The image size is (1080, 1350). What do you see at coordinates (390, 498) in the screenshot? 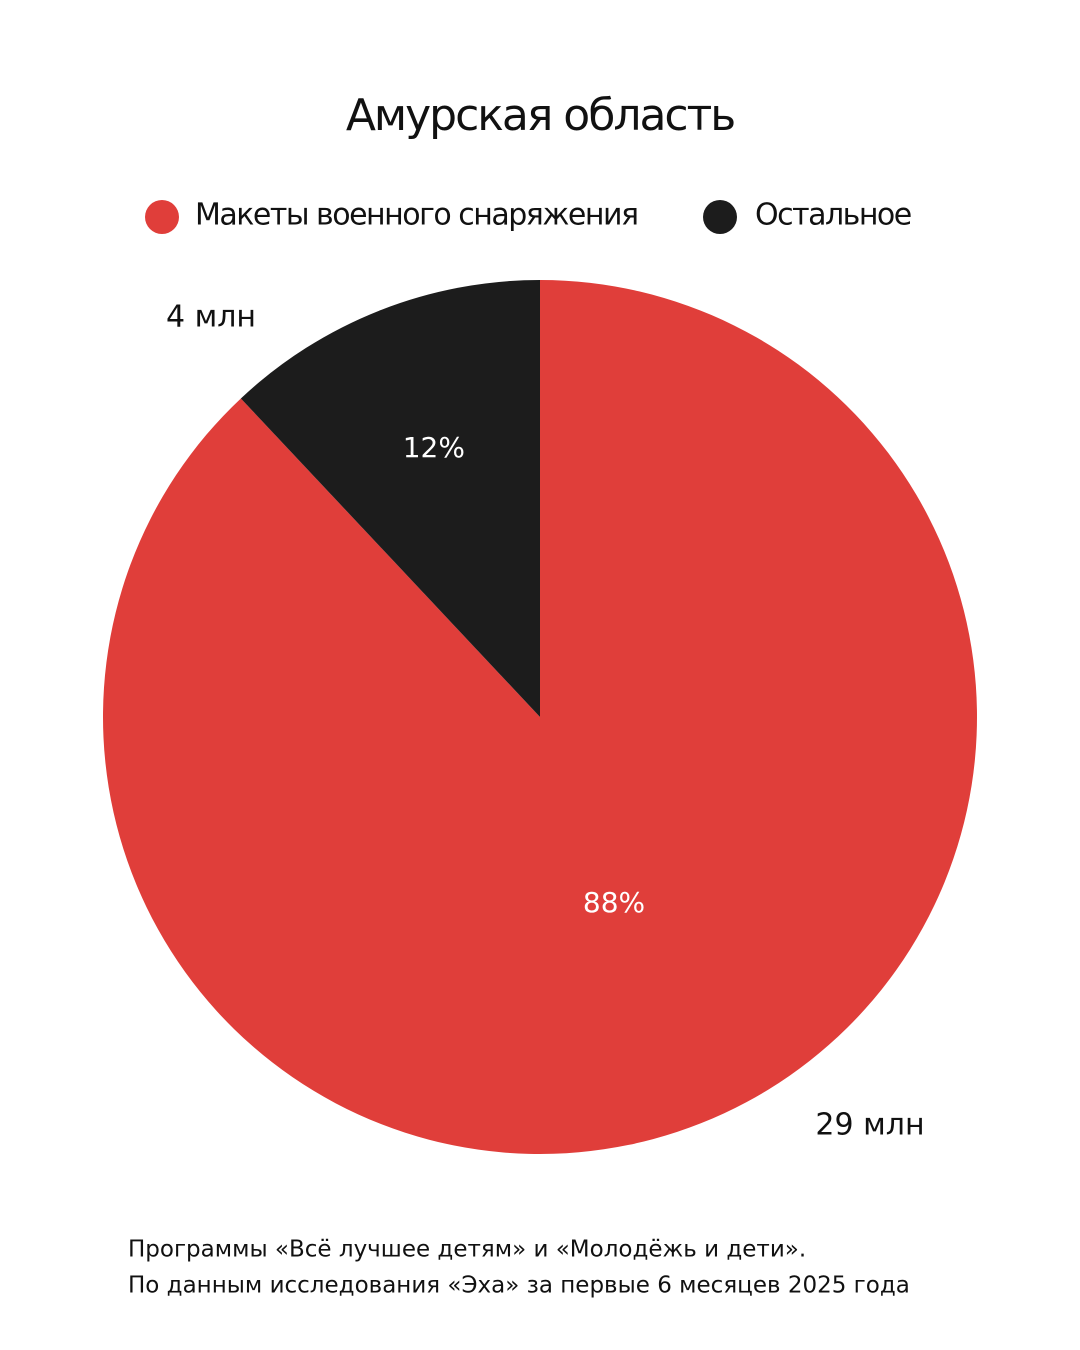
I see `pie-slice` at bounding box center [390, 498].